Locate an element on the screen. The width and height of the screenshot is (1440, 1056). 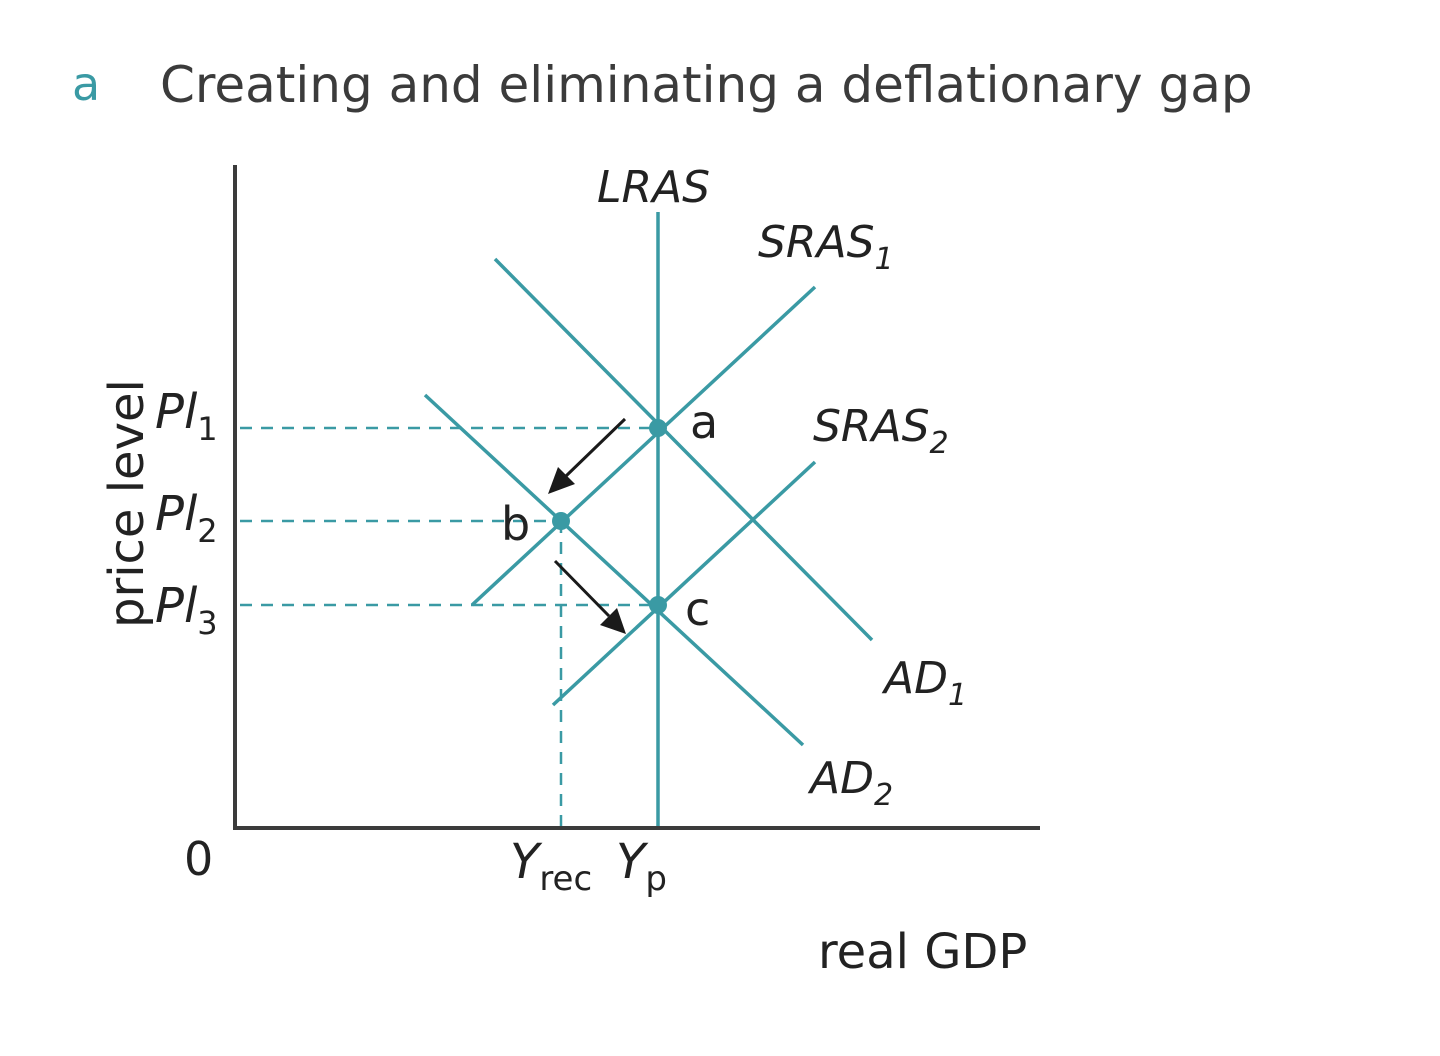
ad2-label: AD2 is located at coordinates (850, 783).